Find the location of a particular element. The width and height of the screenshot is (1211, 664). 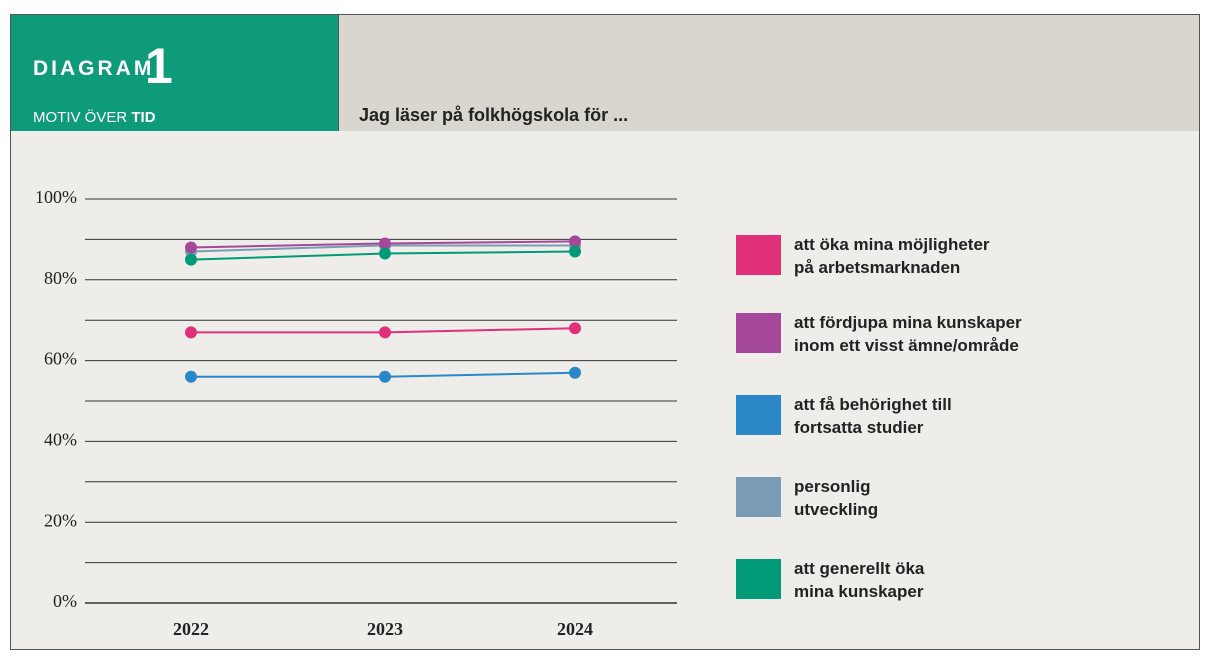

diagram-number: 1 is located at coordinates (159, 66).